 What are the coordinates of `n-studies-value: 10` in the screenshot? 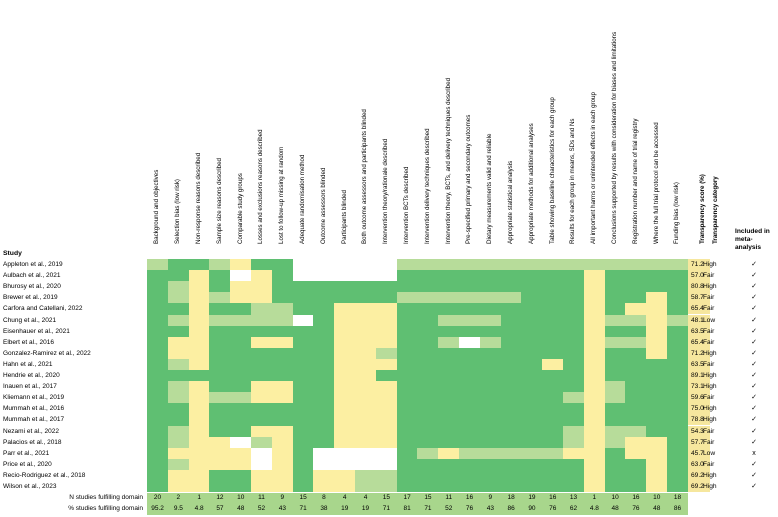 It's located at (657, 498).